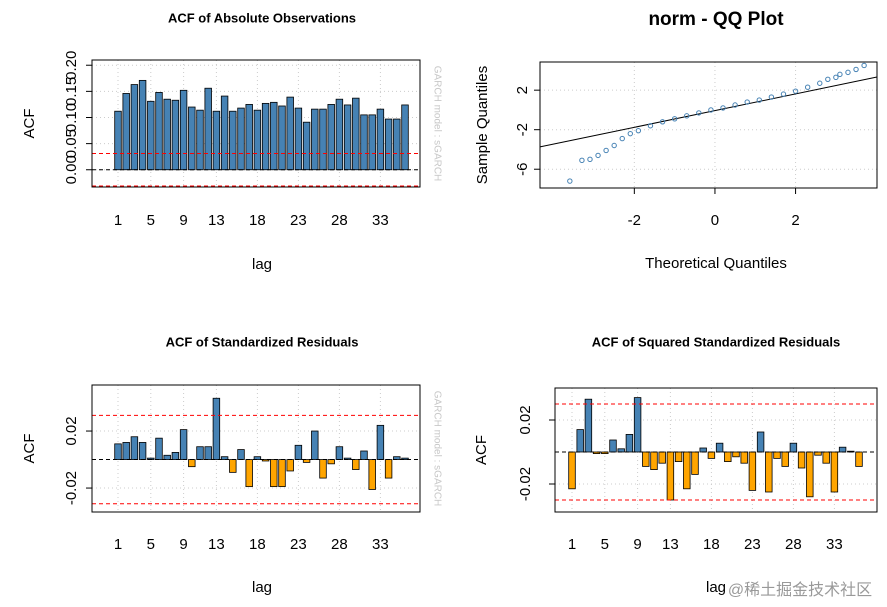  I want to click on y-axis-label: Sample Quantiles, so click(482, 125).